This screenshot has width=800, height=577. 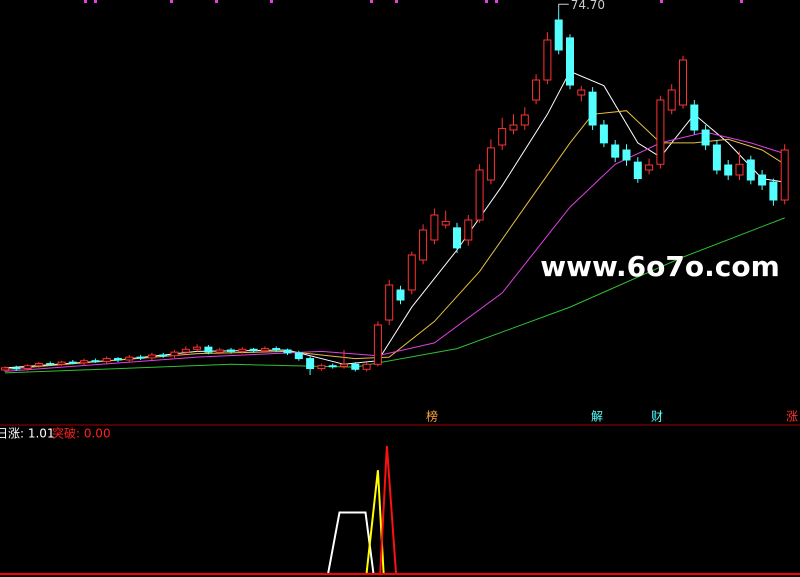 What do you see at coordinates (597, 417) in the screenshot?
I see `annotation: 解` at bounding box center [597, 417].